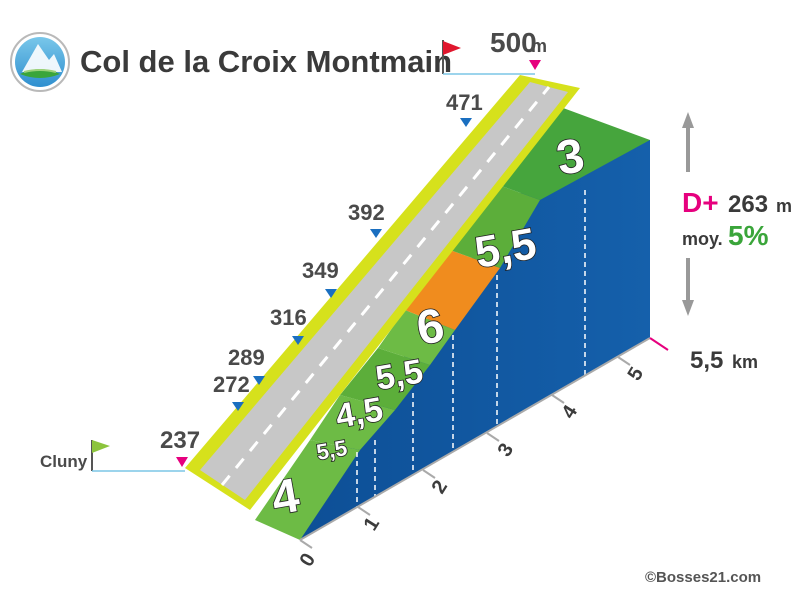  I want to click on km-label-0: 0, so click(308, 560).